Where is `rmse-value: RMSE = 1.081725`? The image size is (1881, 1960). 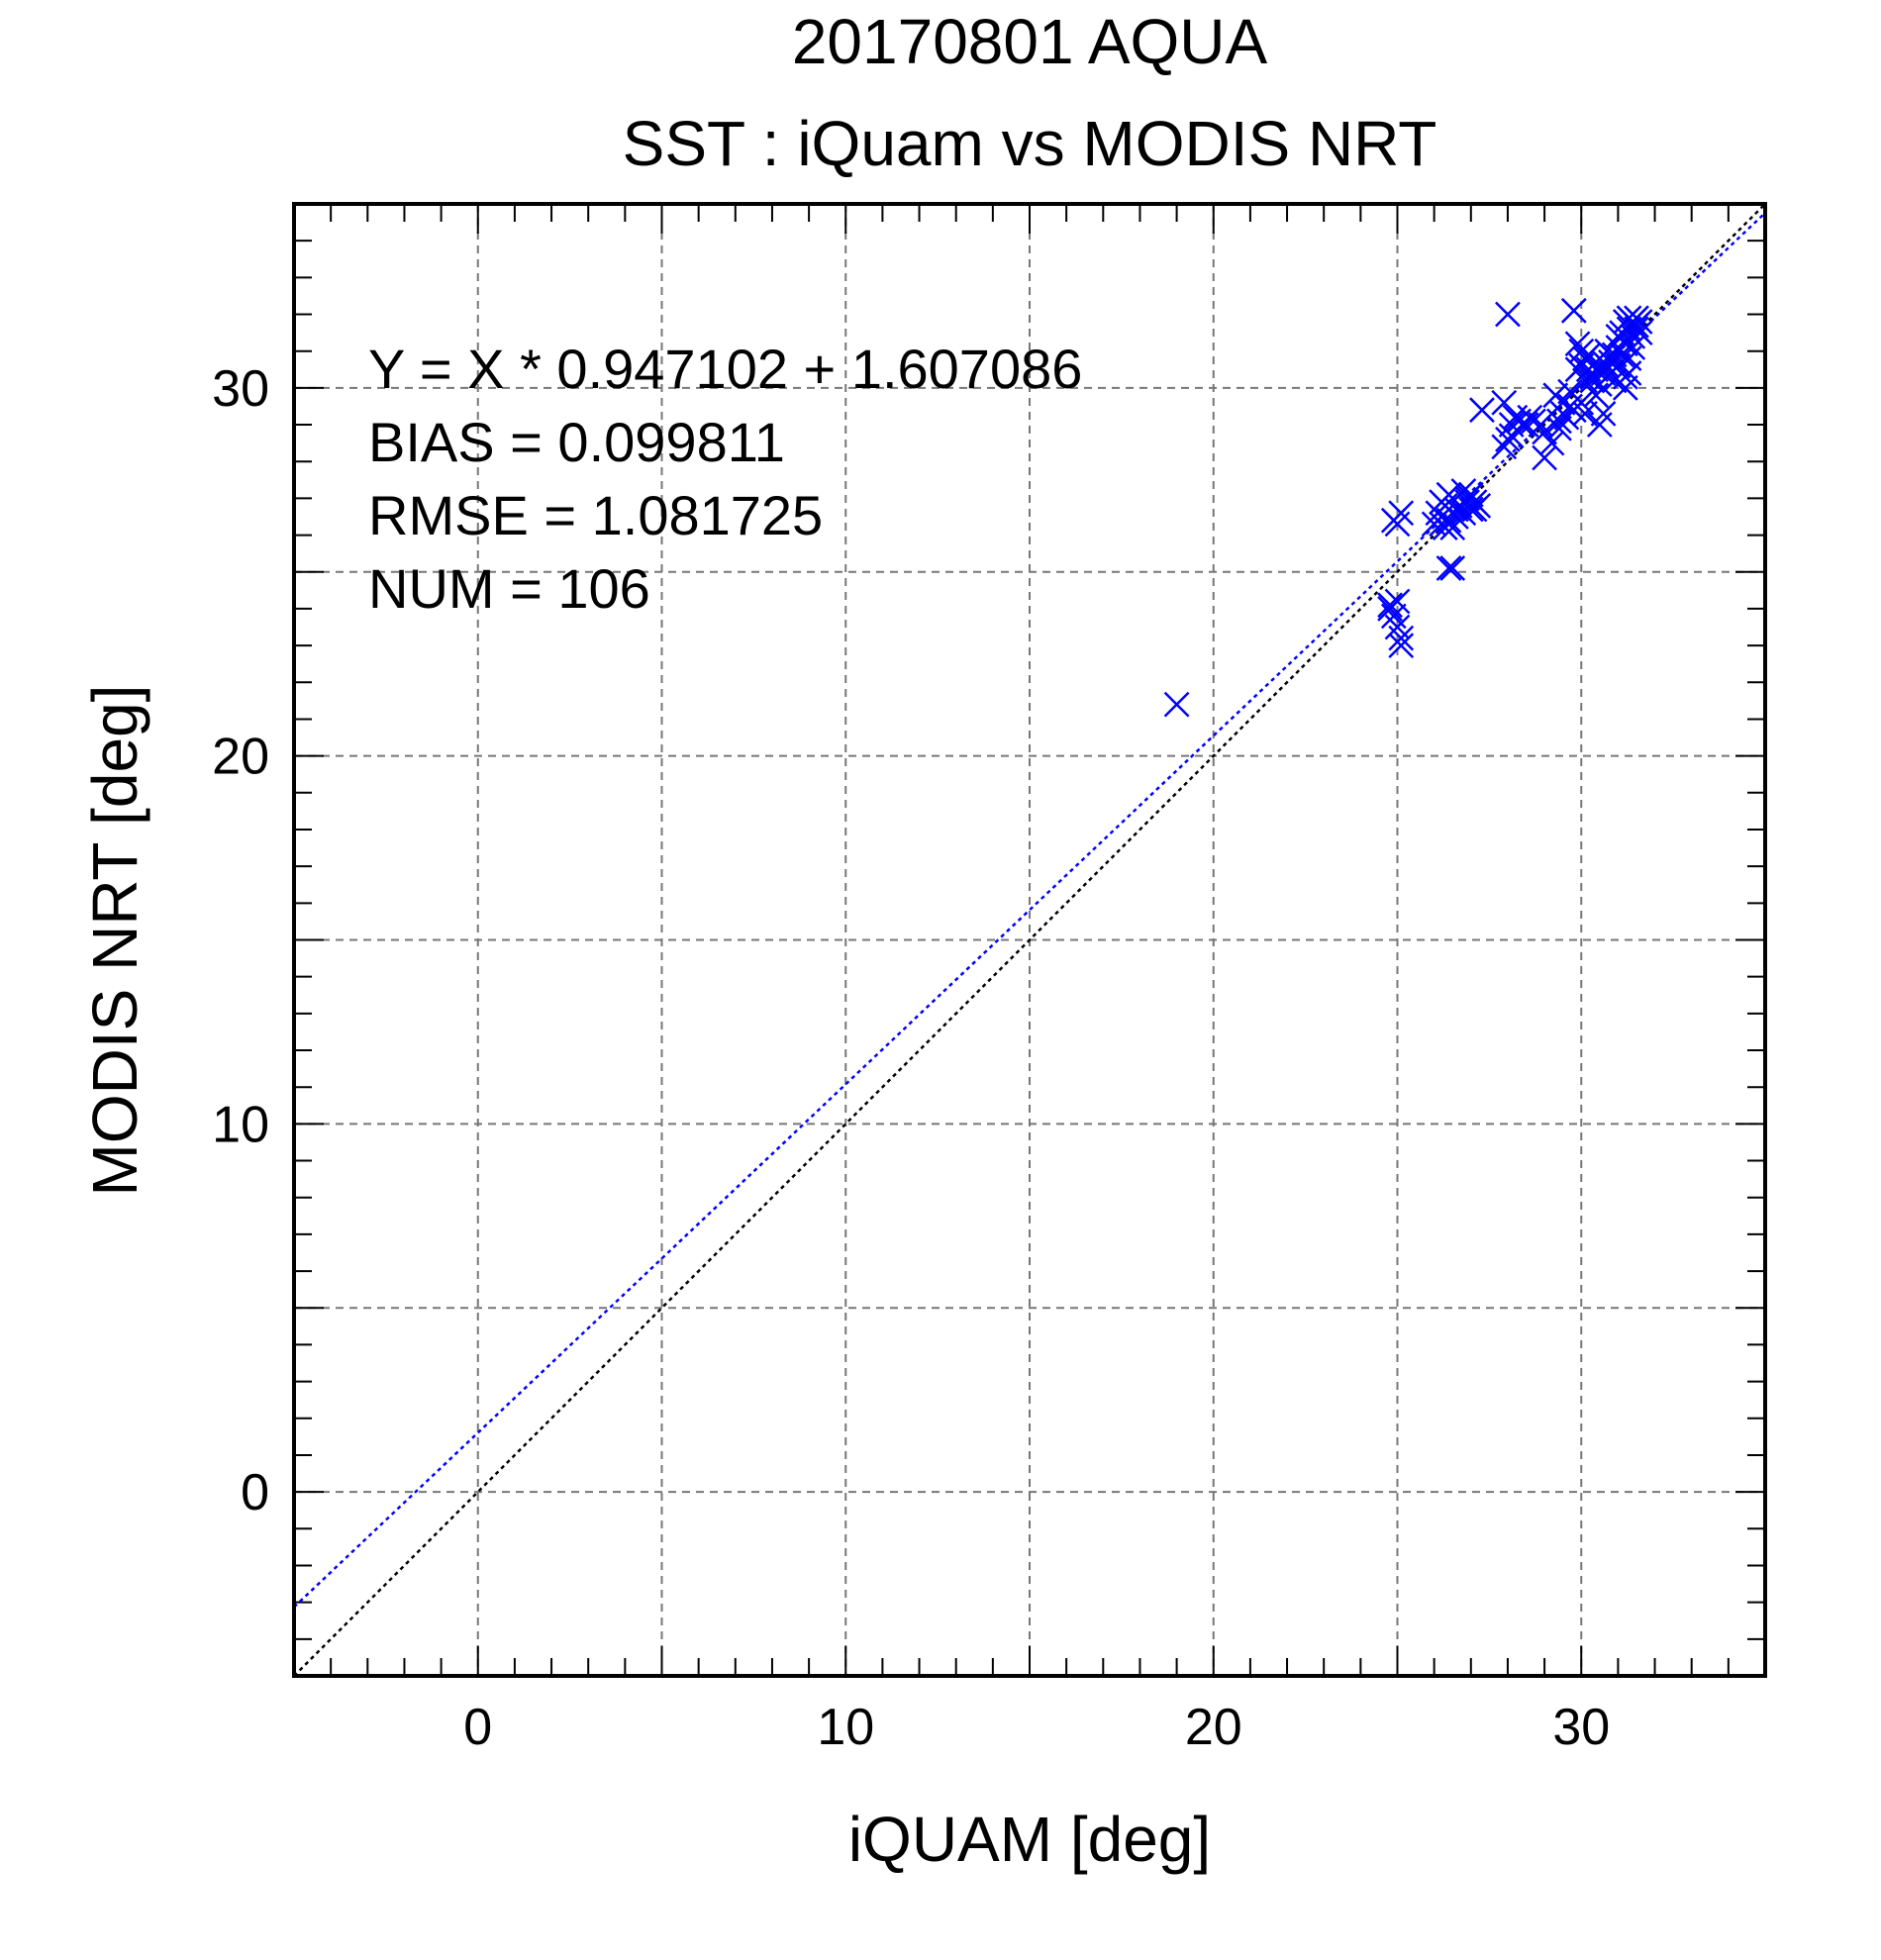 rmse-value: RMSE = 1.081725 is located at coordinates (595, 515).